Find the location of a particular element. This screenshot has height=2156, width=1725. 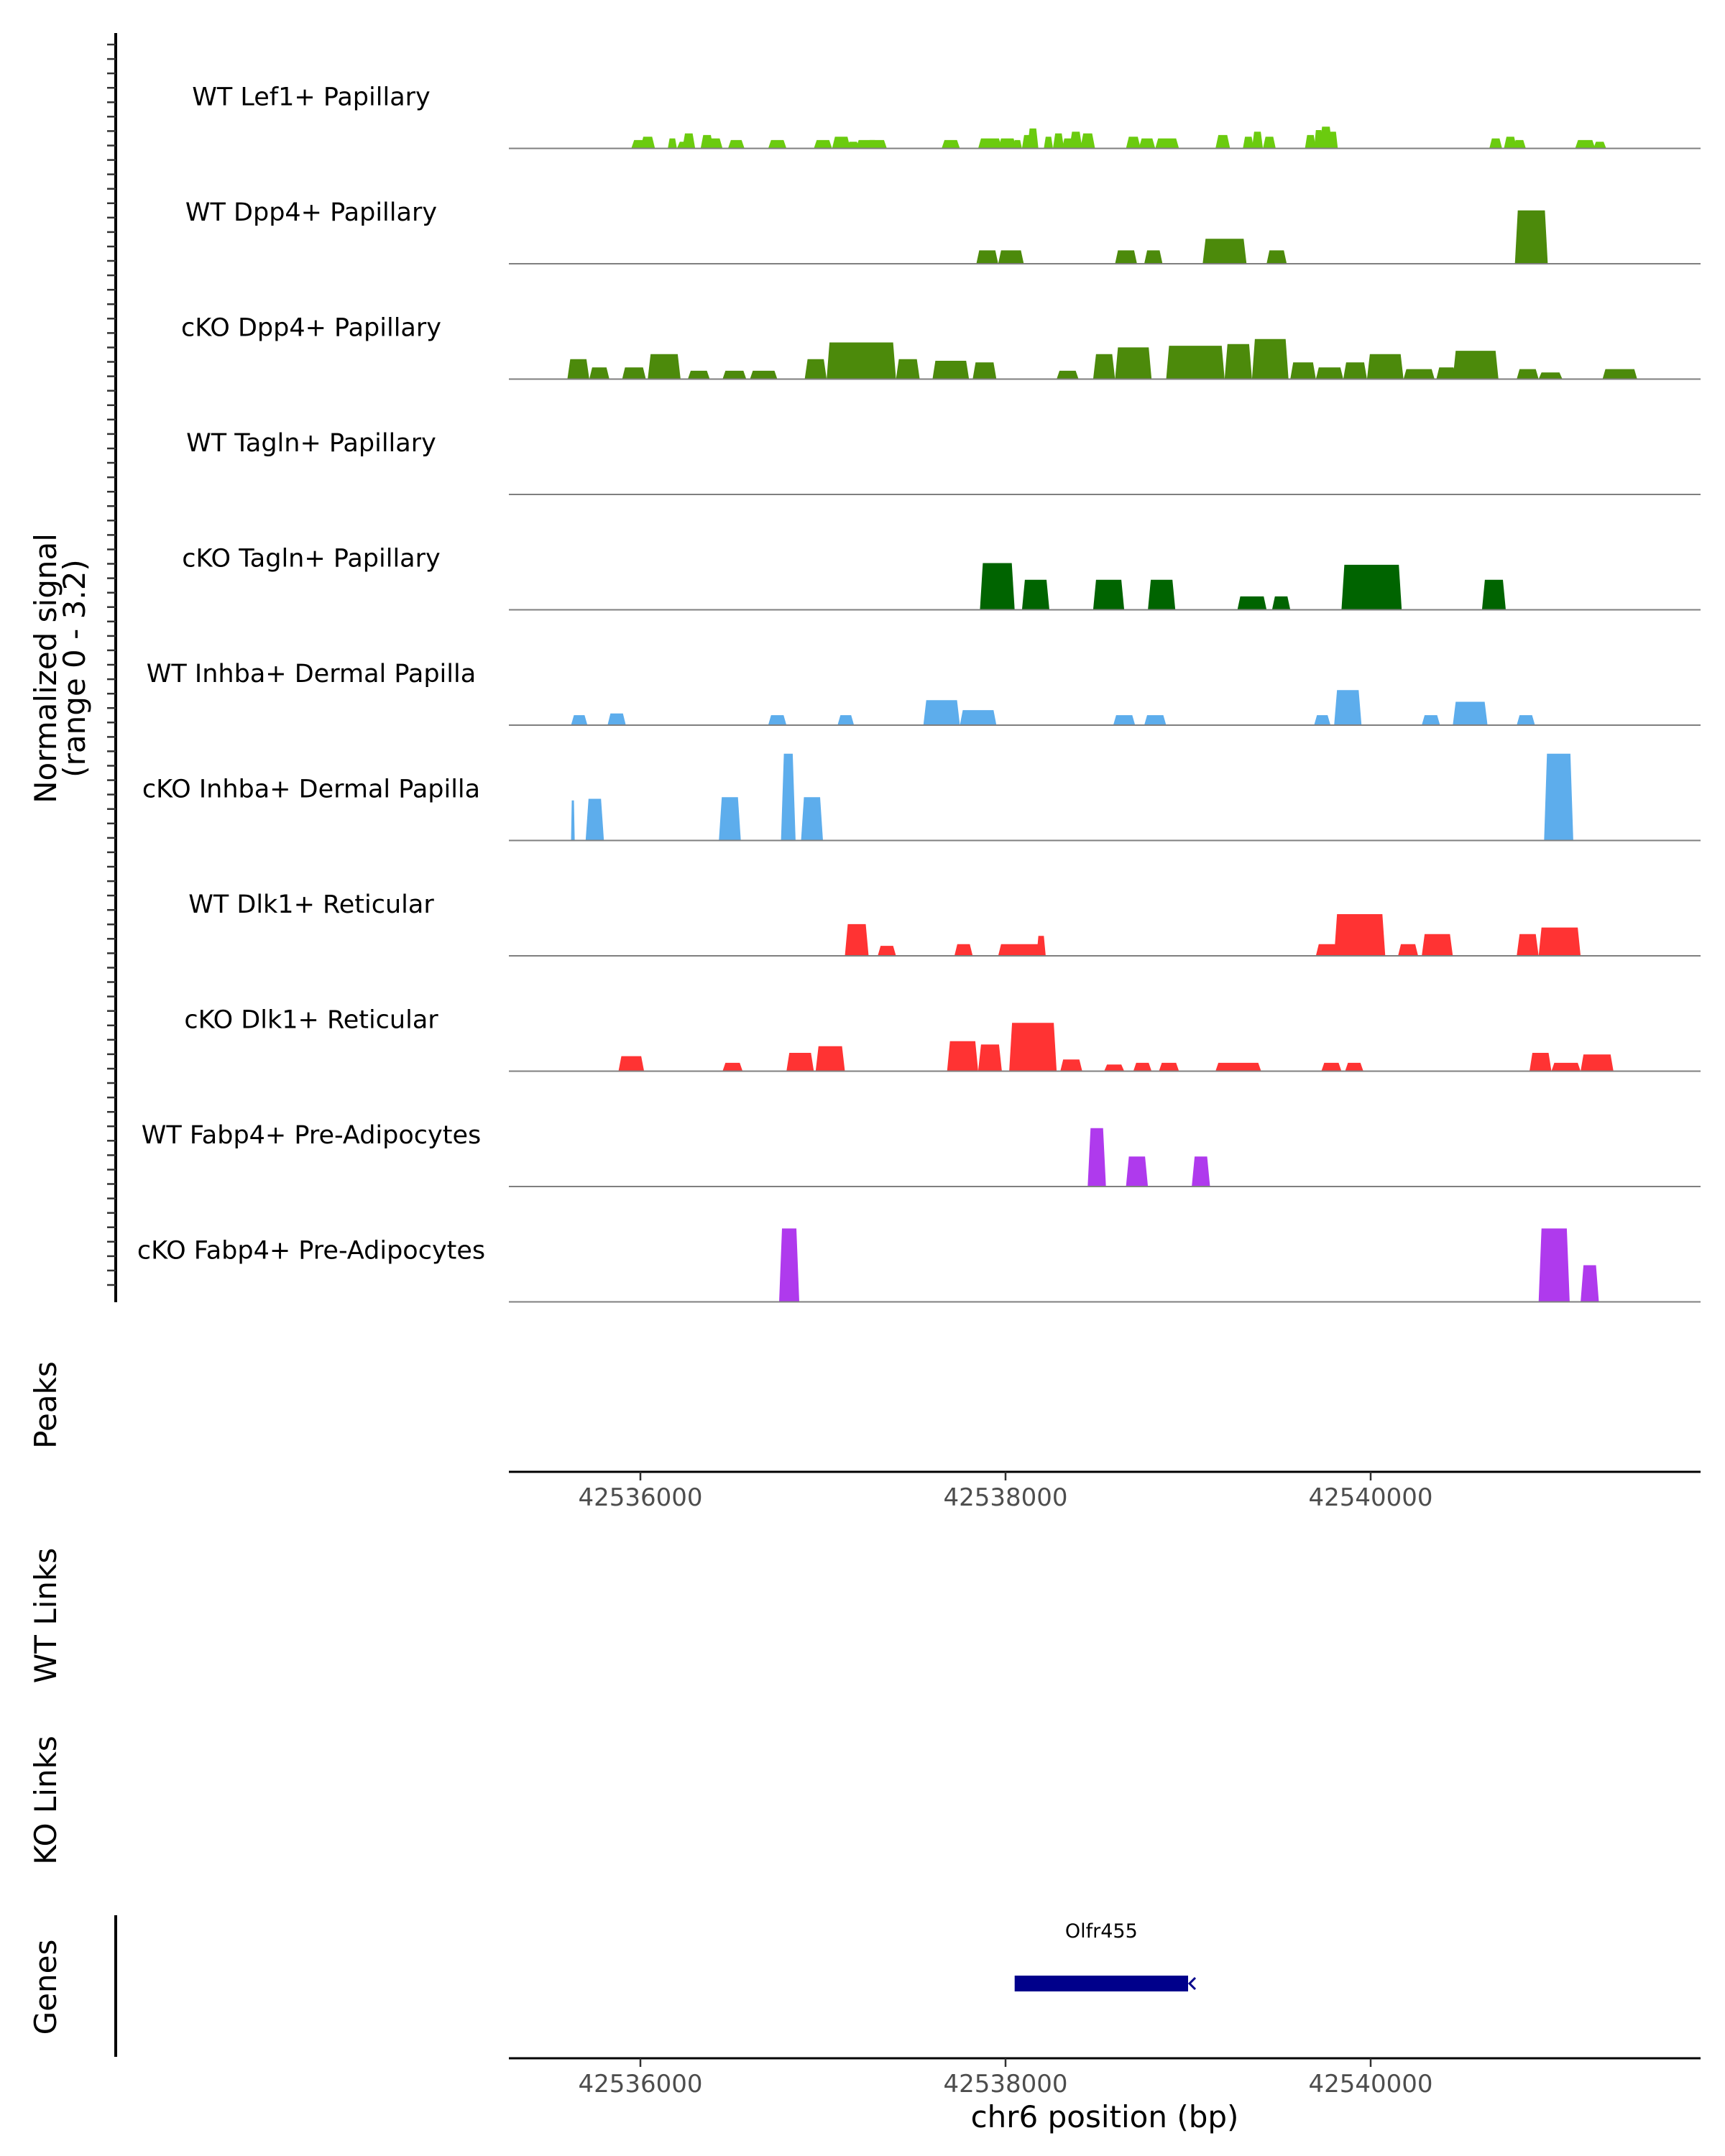

ko-links-panel-label: KO Links is located at coordinates (45, 1800).